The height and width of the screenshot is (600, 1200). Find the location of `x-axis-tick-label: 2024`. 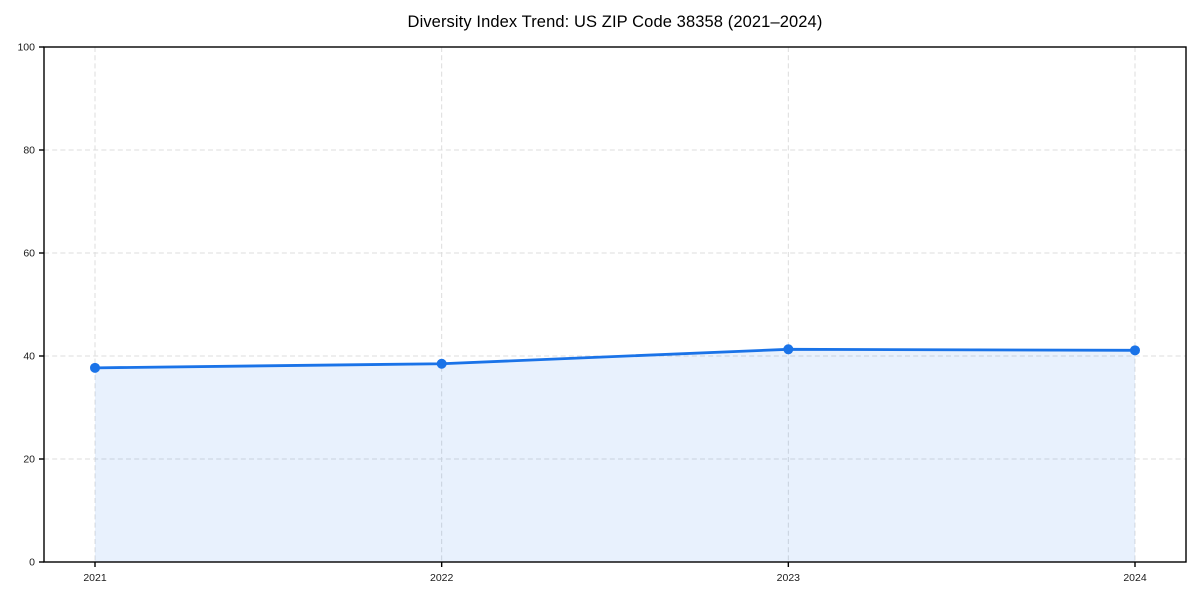

x-axis-tick-label: 2024 is located at coordinates (1135, 578).